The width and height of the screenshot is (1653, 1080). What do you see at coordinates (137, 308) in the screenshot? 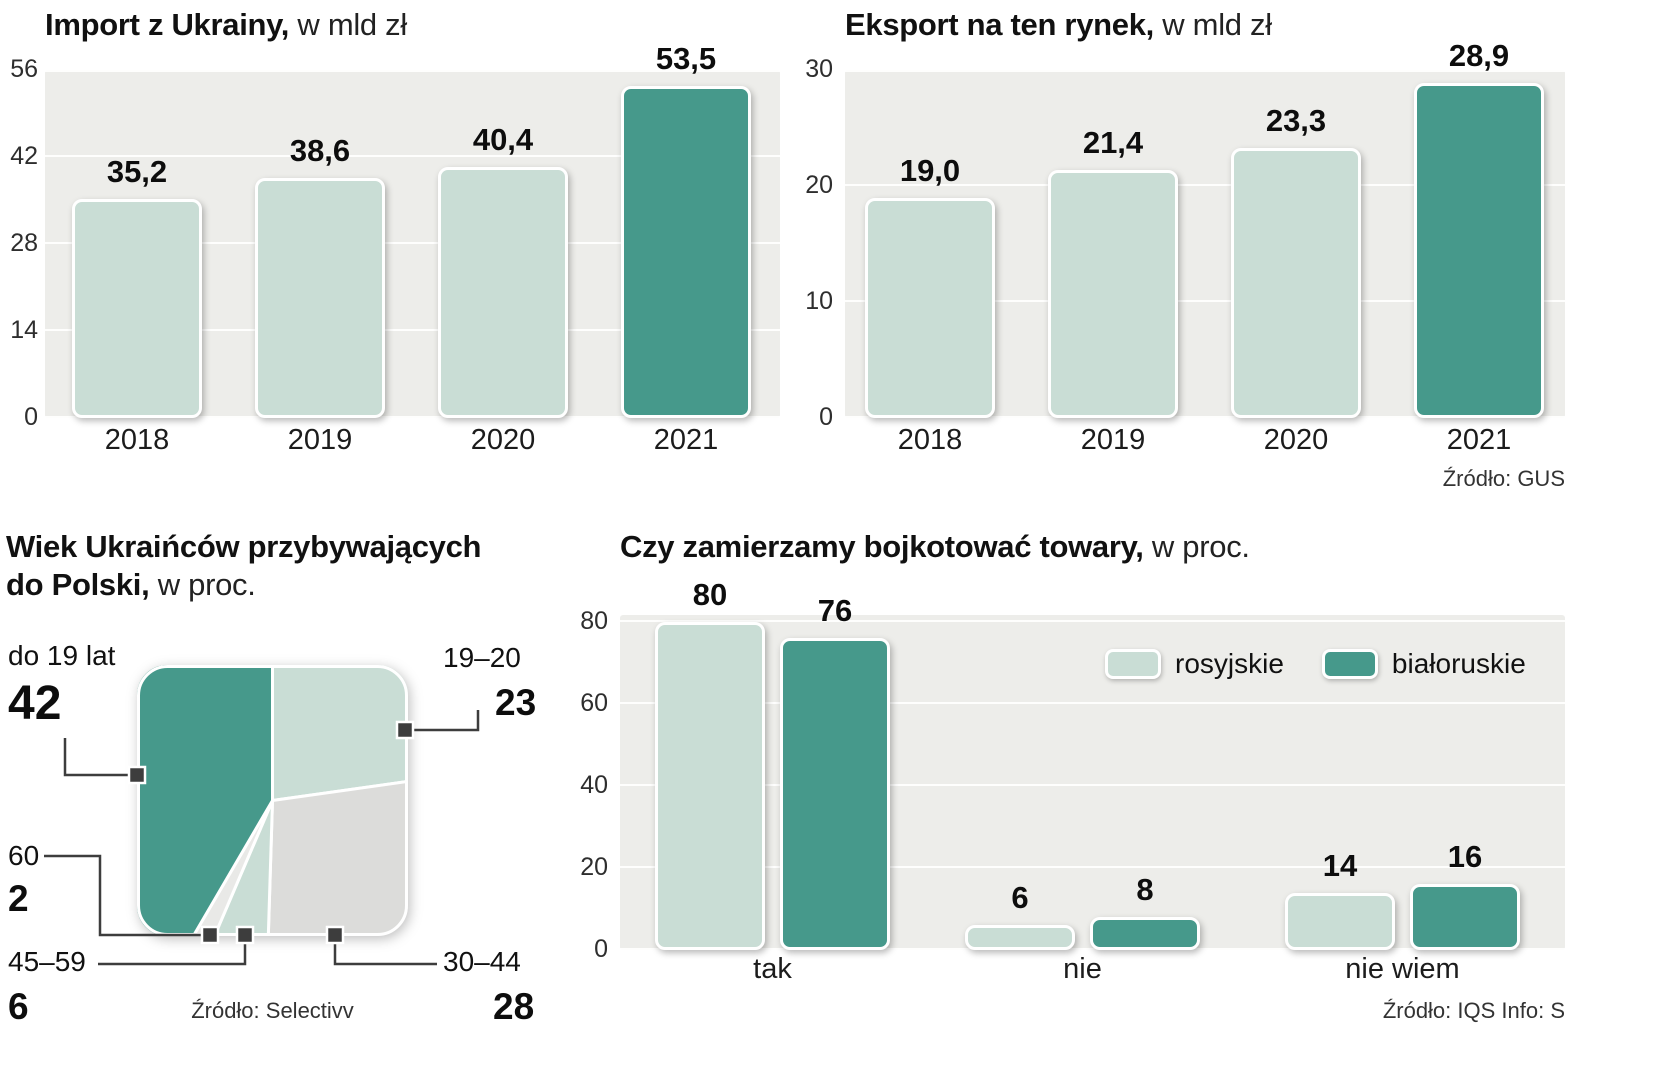
I see `bar-2018` at bounding box center [137, 308].